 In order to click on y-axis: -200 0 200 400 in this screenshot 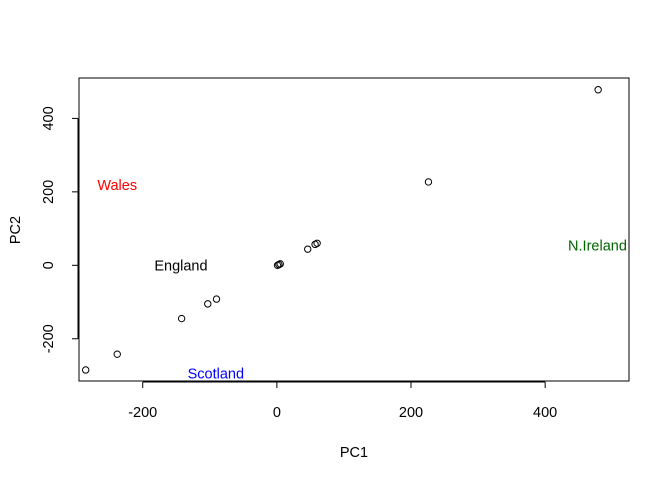, I will do `click(60, 229)`.